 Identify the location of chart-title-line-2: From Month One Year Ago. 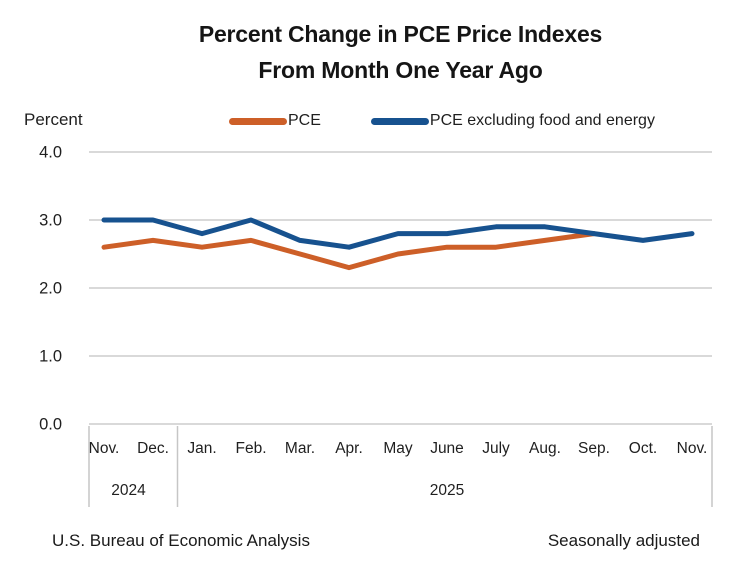
(400, 70).